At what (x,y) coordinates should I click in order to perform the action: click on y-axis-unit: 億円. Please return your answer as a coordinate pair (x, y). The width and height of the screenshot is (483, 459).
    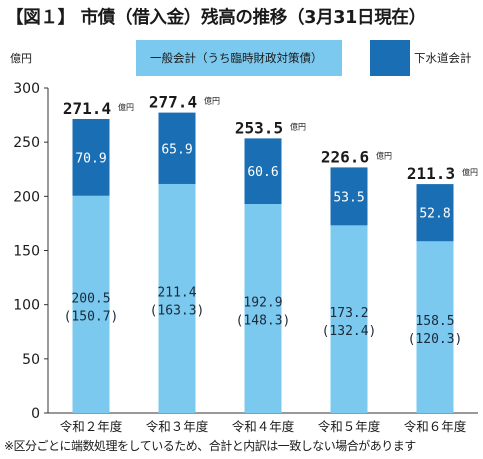
    Looking at the image, I should click on (21, 58).